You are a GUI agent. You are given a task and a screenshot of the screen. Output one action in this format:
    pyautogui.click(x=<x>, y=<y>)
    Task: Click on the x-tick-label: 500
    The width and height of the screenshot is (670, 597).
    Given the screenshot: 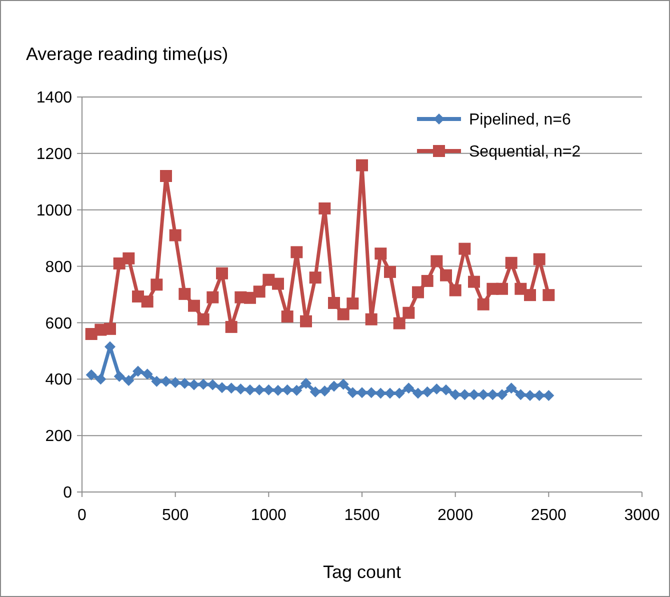 What is the action you would take?
    pyautogui.click(x=175, y=515)
    